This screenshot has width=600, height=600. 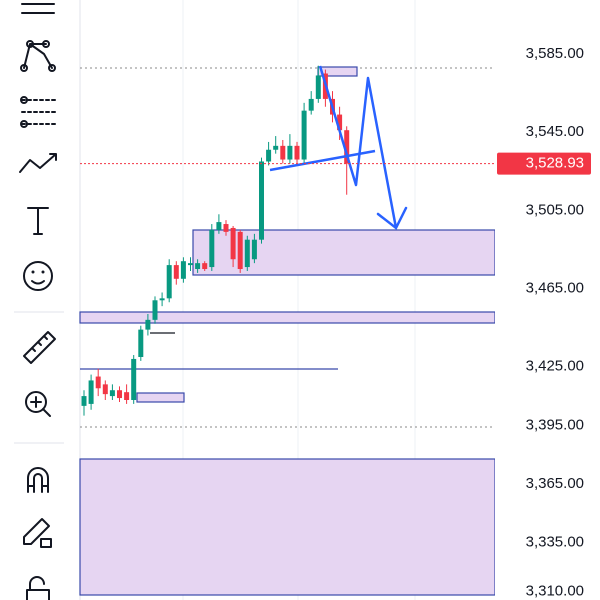 I want to click on y-tick-label: 3,335.00, so click(x=555, y=542).